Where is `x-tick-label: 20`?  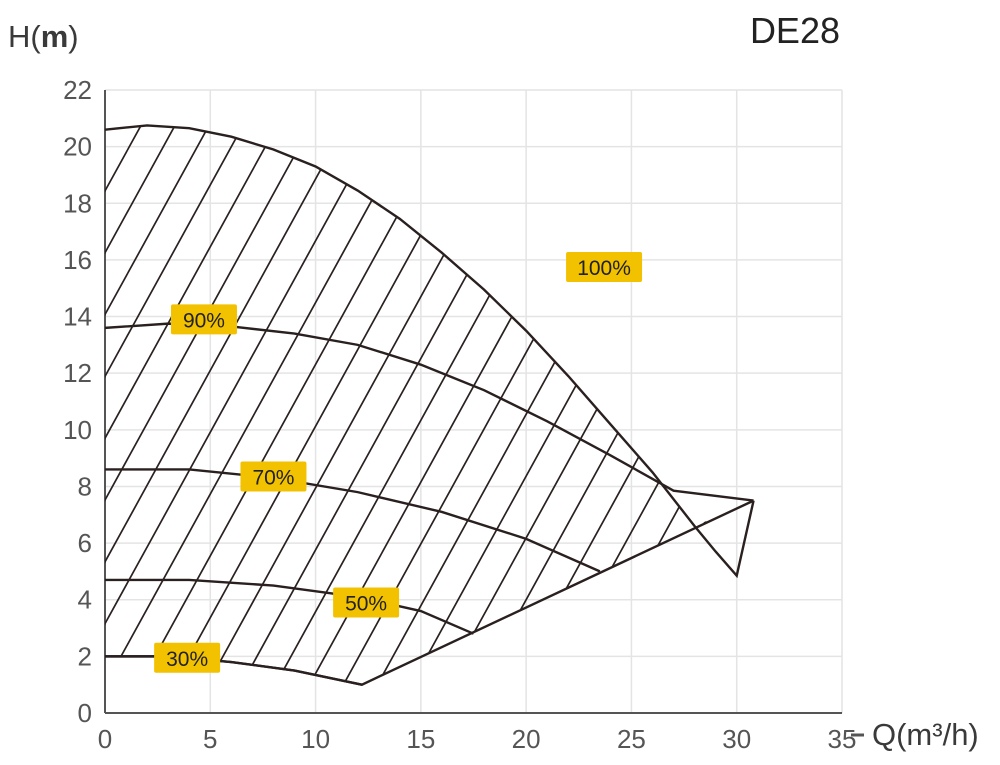
x-tick-label: 20 is located at coordinates (526, 739).